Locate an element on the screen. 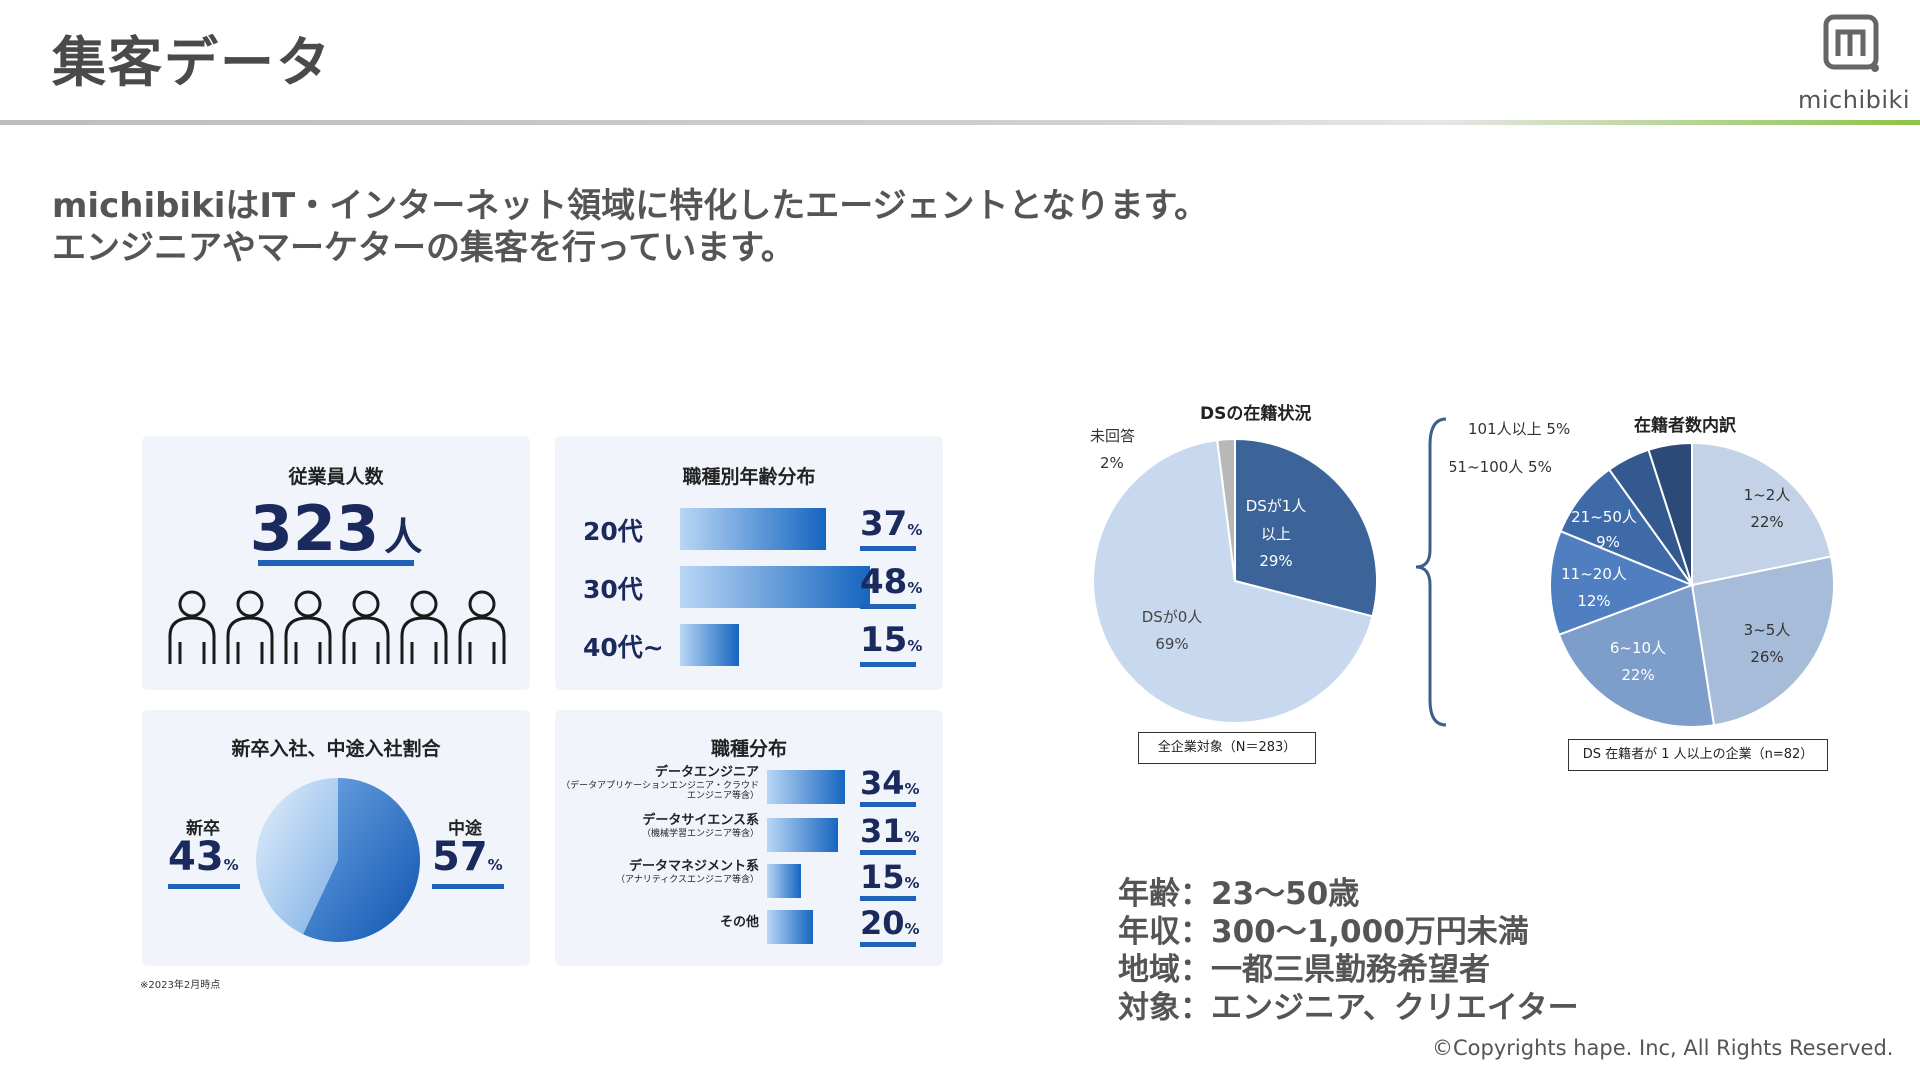 The width and height of the screenshot is (1920, 1080). title-divider is located at coordinates (960, 122).